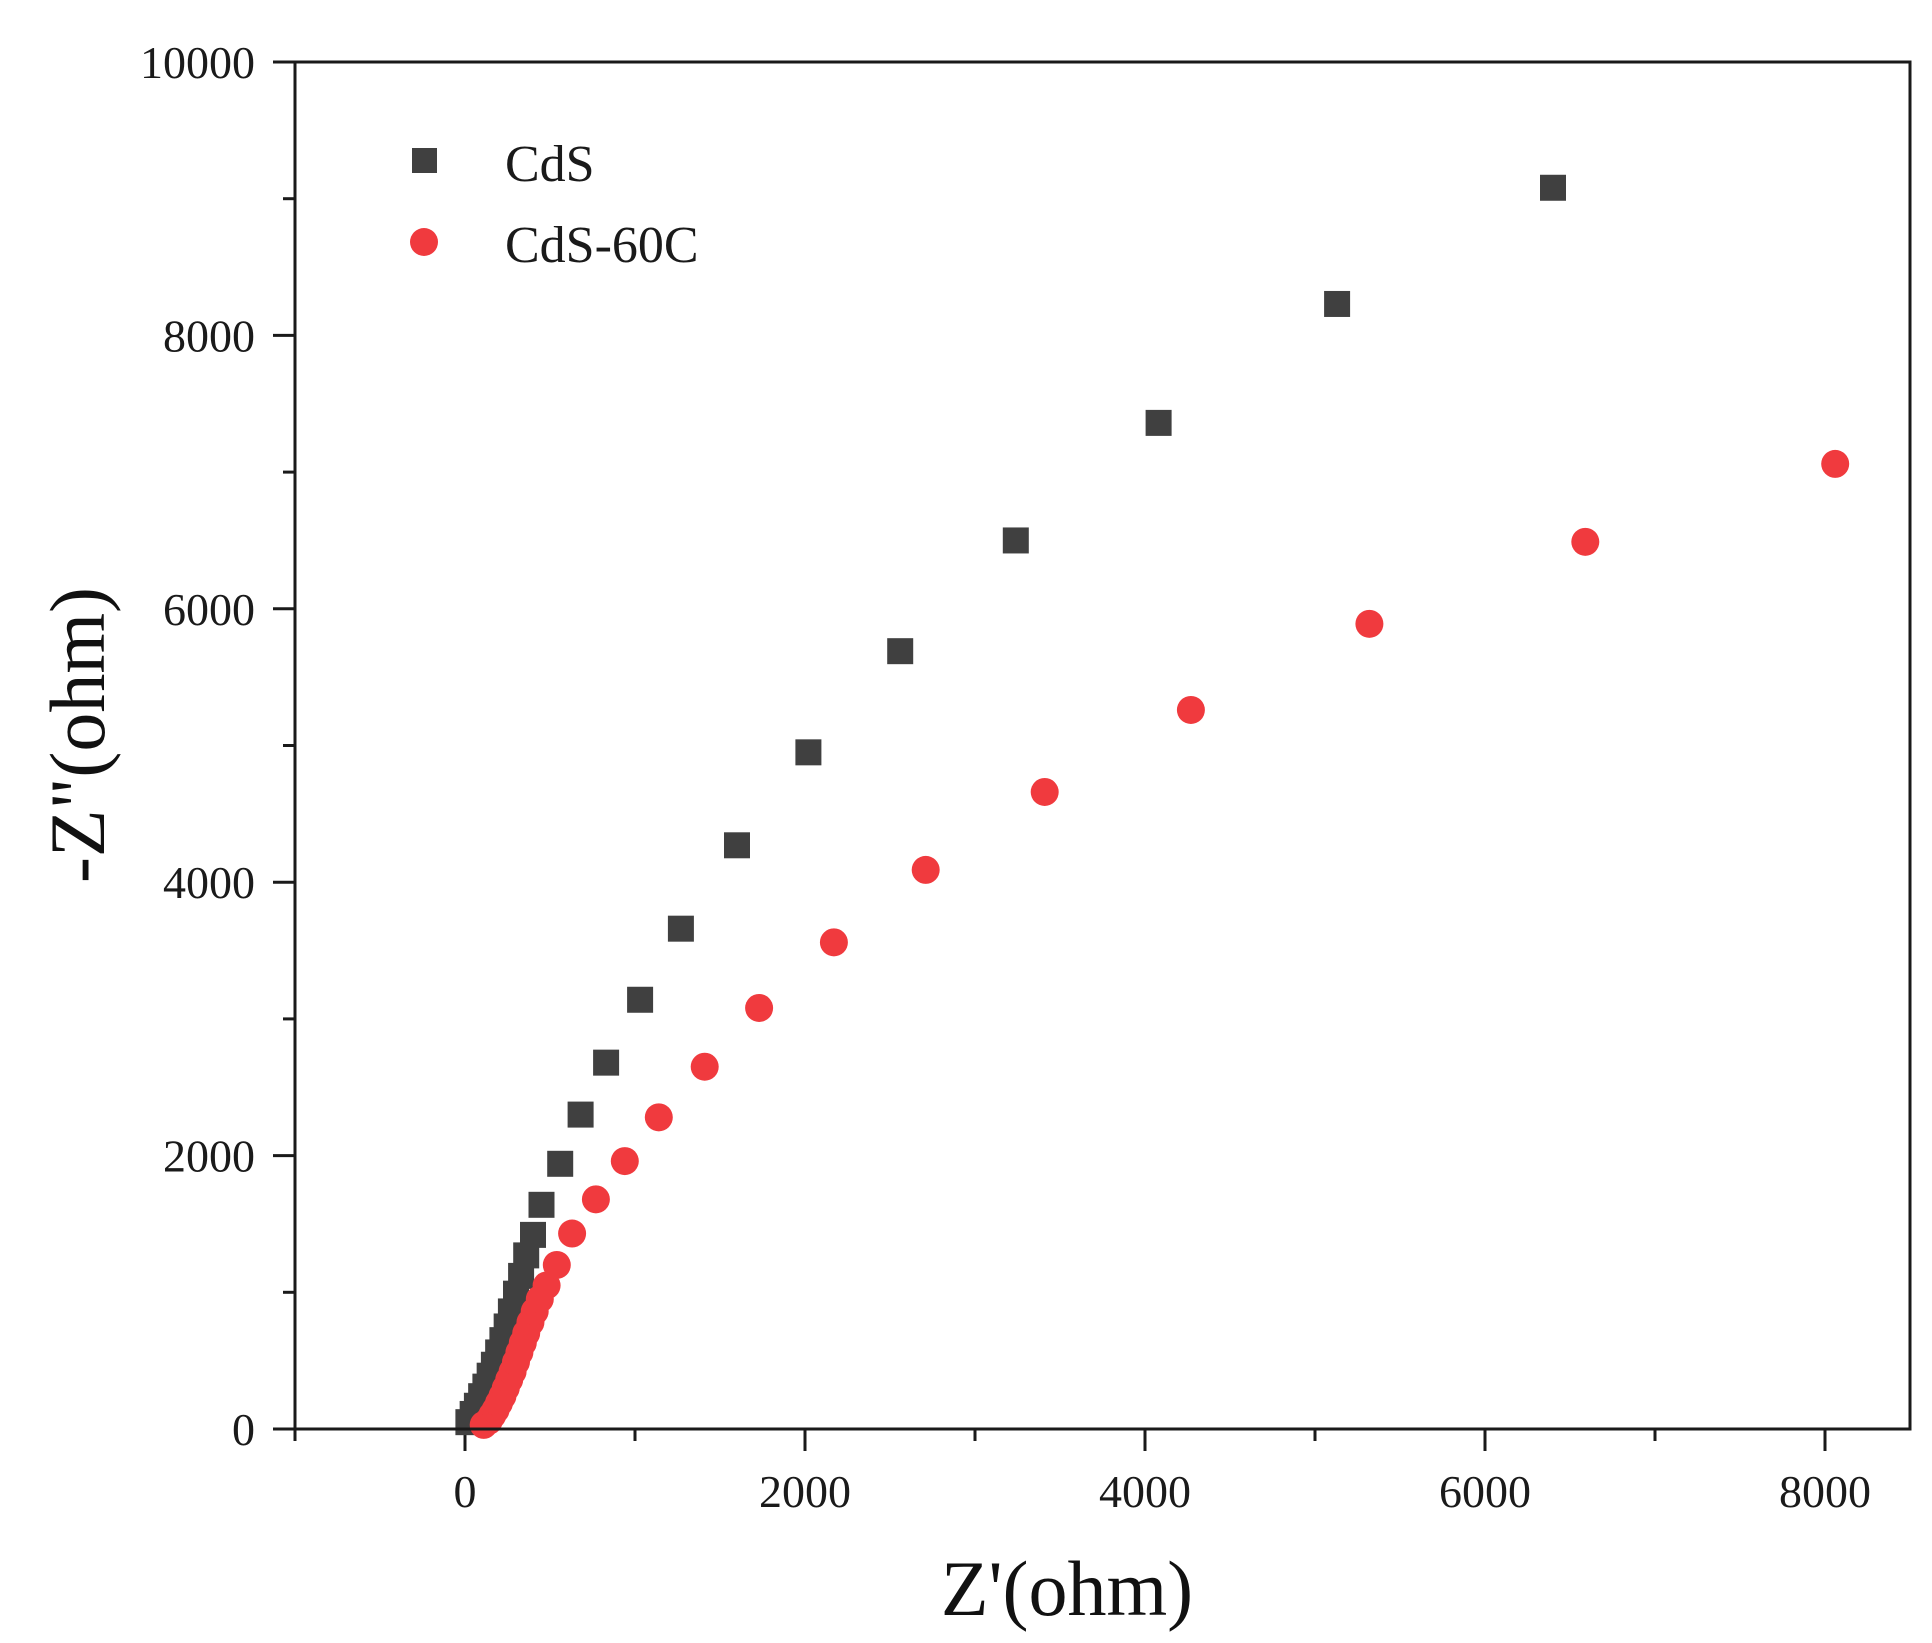 Image resolution: width=1932 pixels, height=1643 pixels. I want to click on legend-label-cds: CdS, so click(550, 164).